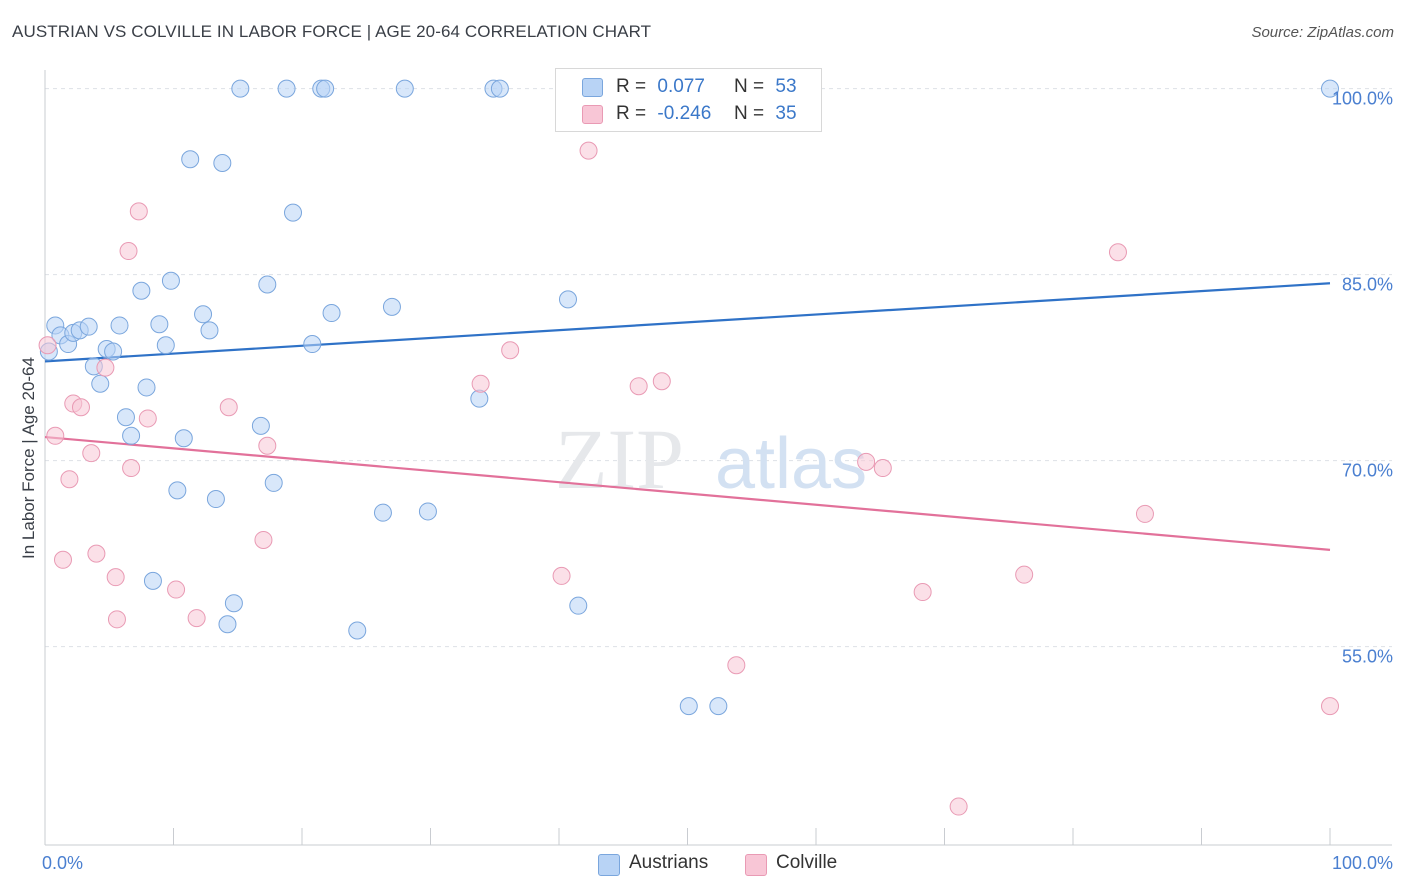 This screenshot has width=1406, height=892. What do you see at coordinates (786, 86) in the screenshot?
I see `legend-n-value: 53` at bounding box center [786, 86].